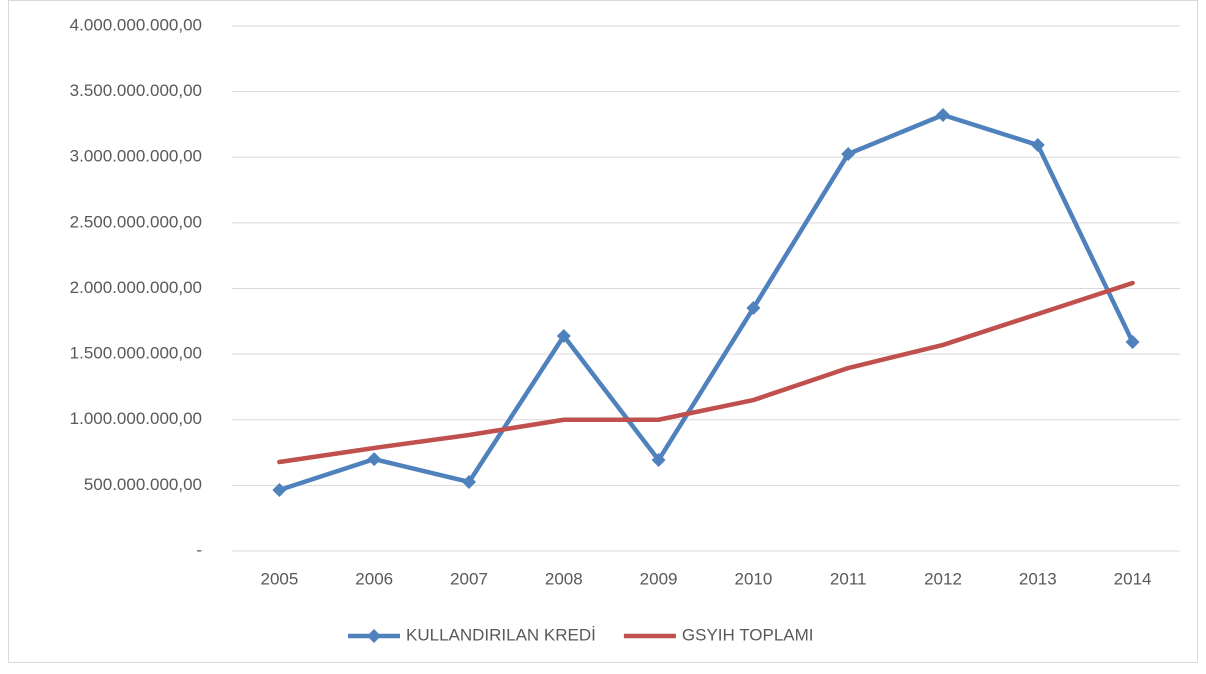  What do you see at coordinates (136, 287) in the screenshot?
I see `y-tick-label: 2.000.000.000,00` at bounding box center [136, 287].